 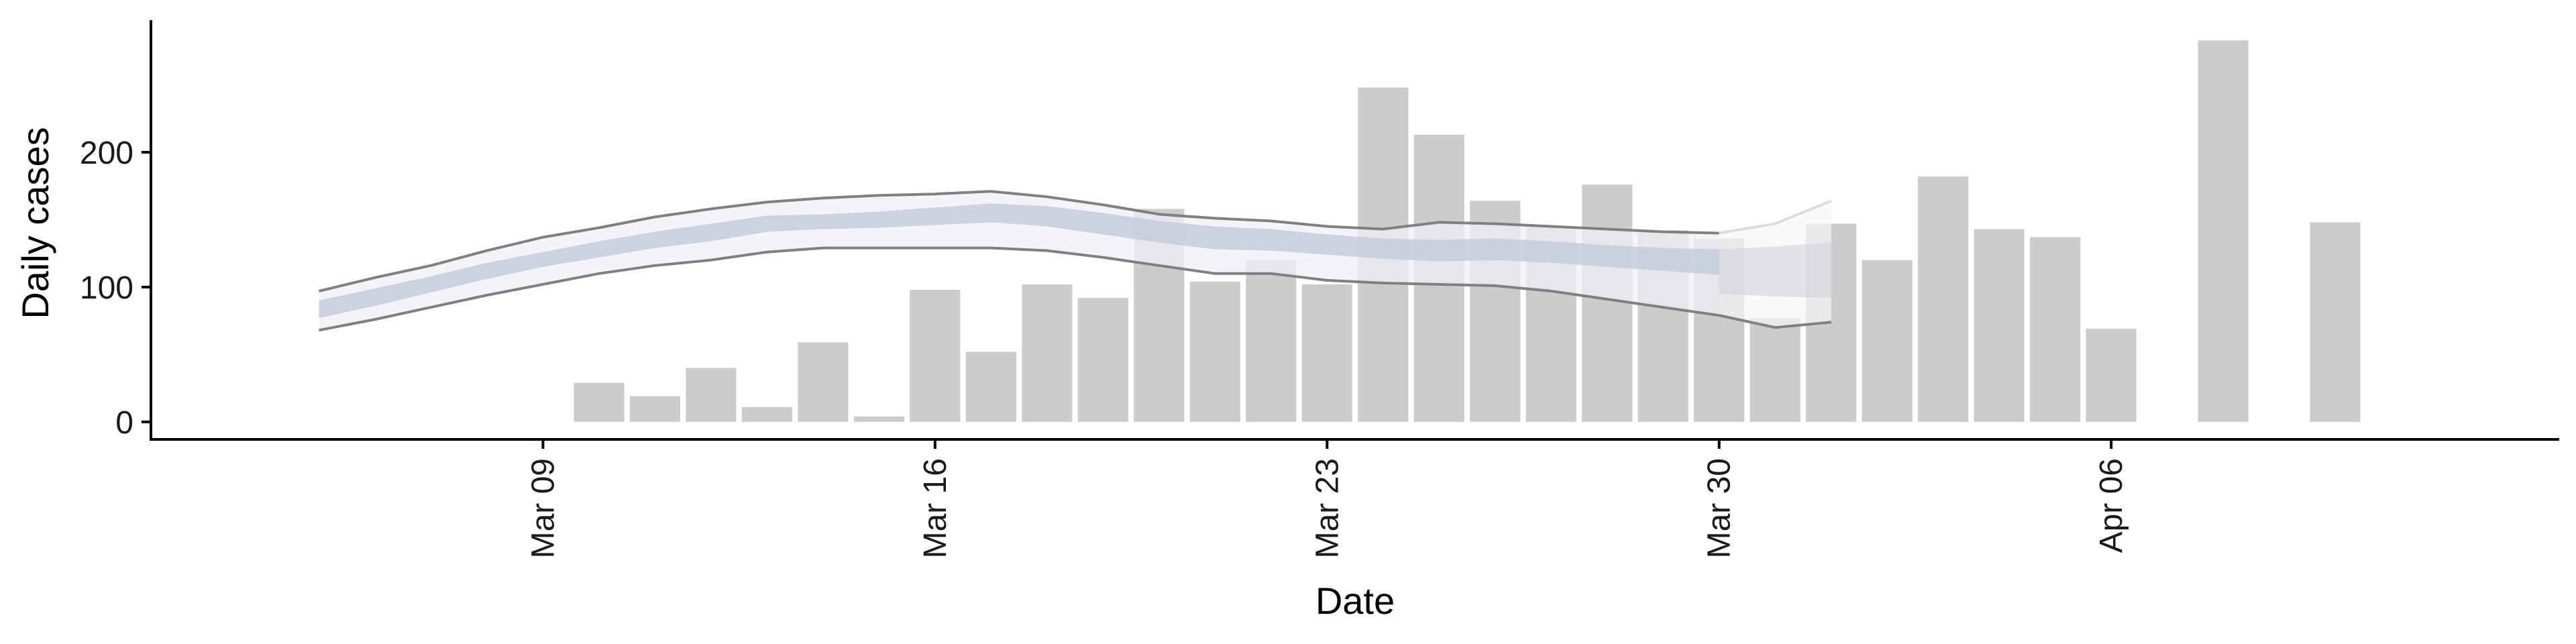 I want to click on x-tick-label: Mar 23, so click(x=1327, y=508).